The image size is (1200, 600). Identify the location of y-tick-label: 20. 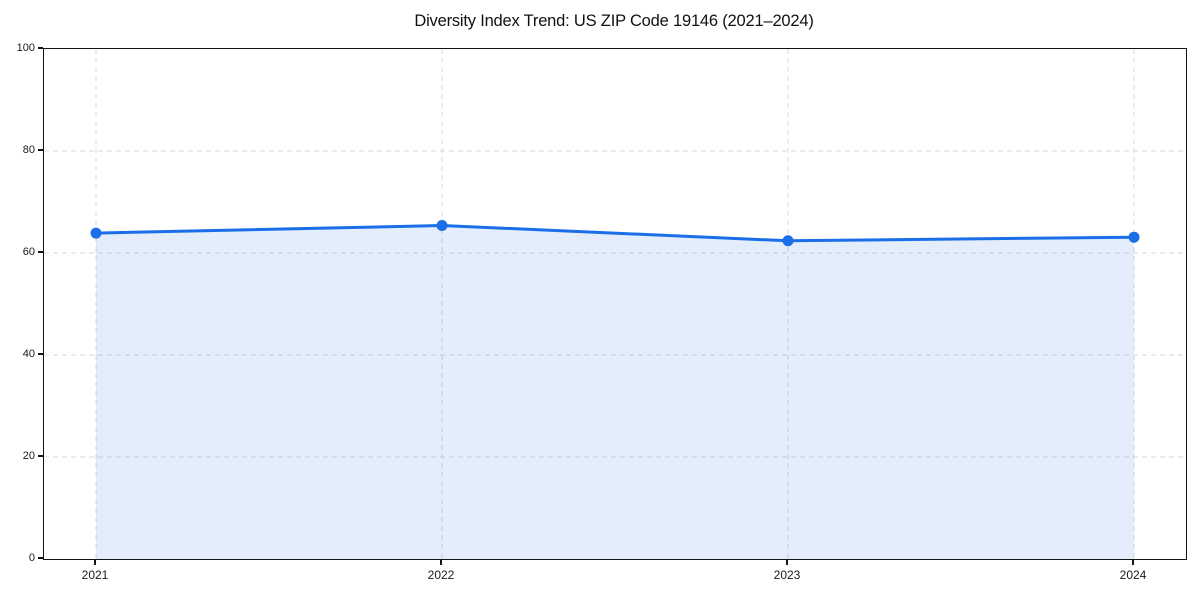
(28, 455).